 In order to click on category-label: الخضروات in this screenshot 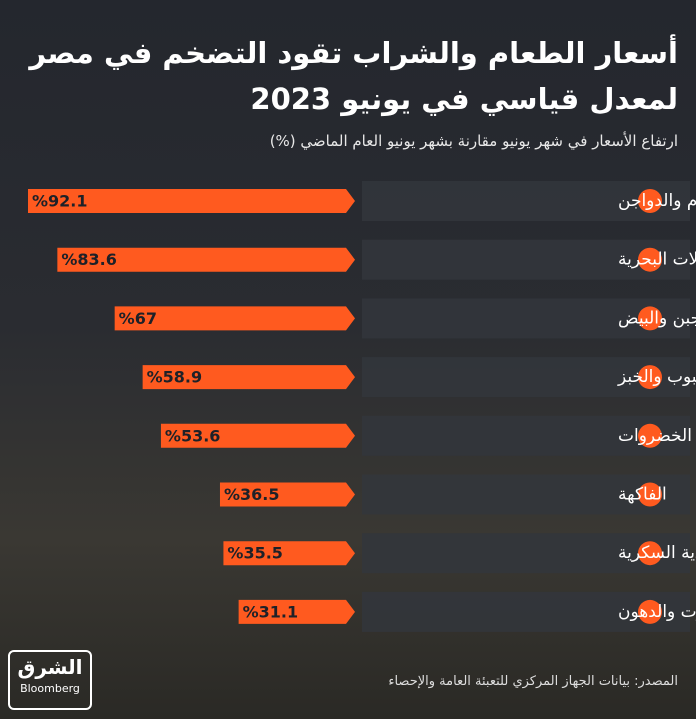, I will do `click(655, 436)`.